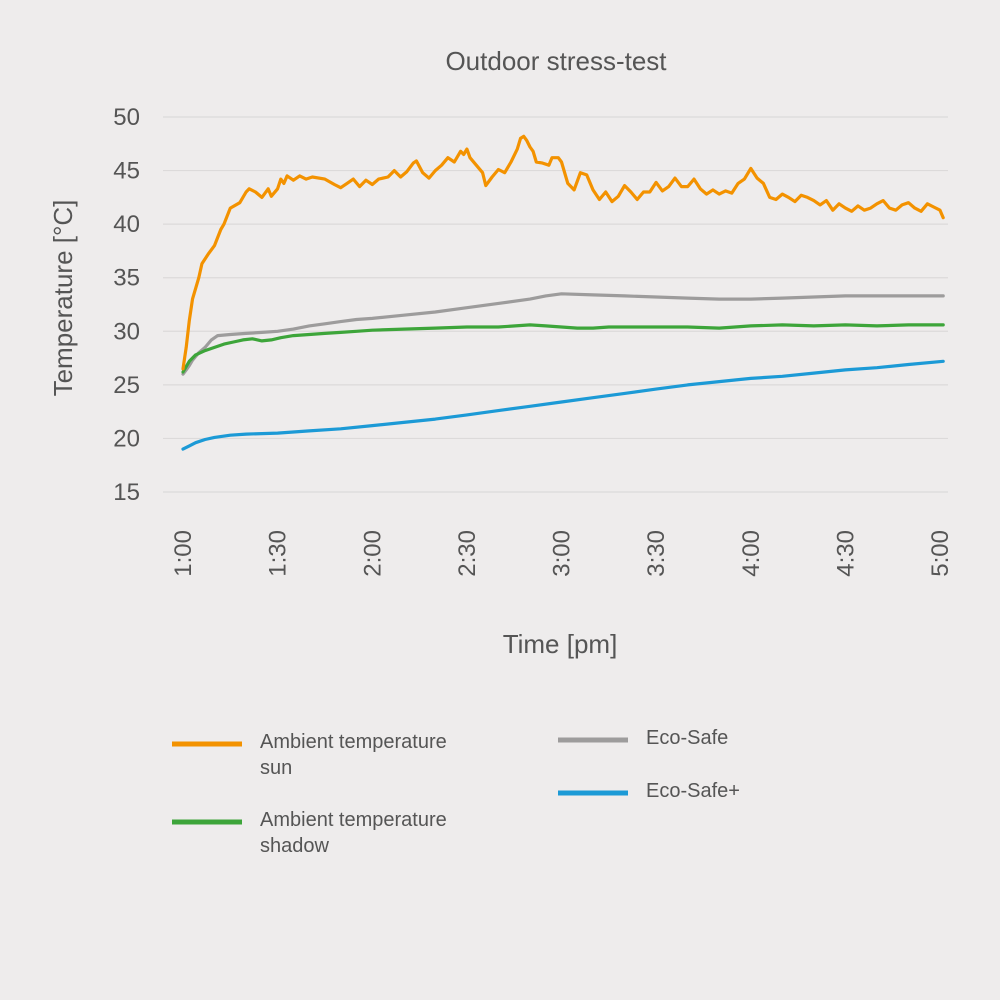  Describe the element at coordinates (126, 171) in the screenshot. I see `y-tick-label: 45` at that location.